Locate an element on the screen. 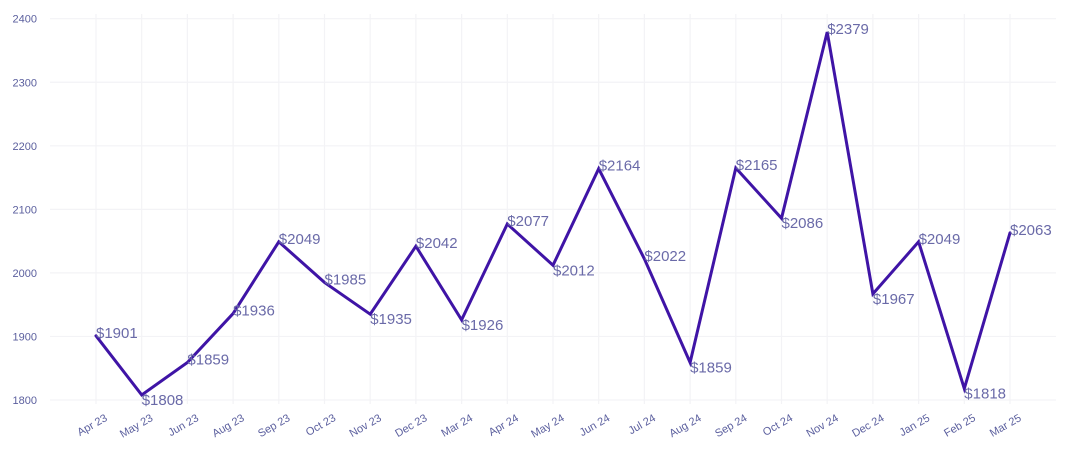  y-axis-ticks: 1800 1900 2000 2100 2200 2300 2400 is located at coordinates (25, 210).